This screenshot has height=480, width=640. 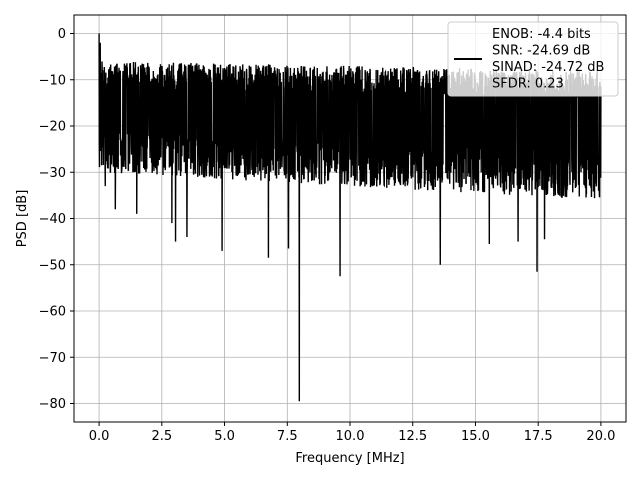 I want to click on x-tick-label: 12.5, so click(x=412, y=436).